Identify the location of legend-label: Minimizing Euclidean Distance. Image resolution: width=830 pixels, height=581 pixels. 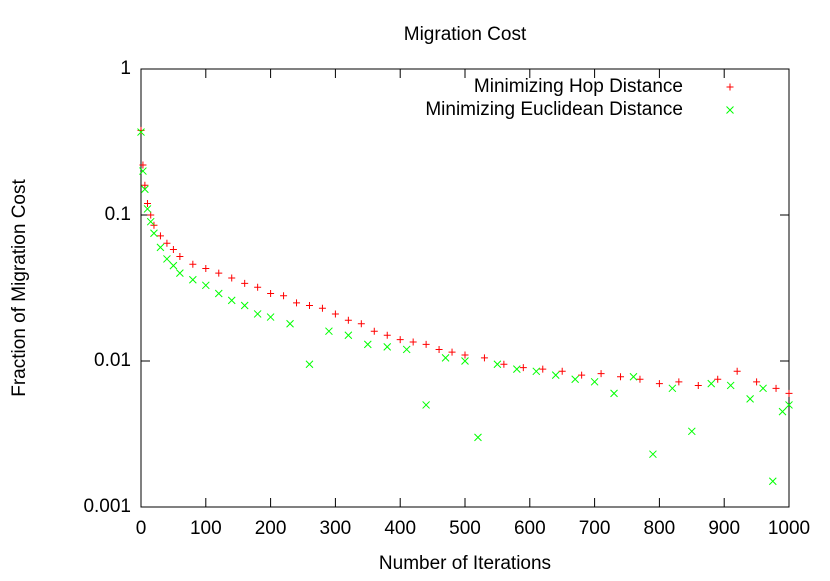
(554, 109).